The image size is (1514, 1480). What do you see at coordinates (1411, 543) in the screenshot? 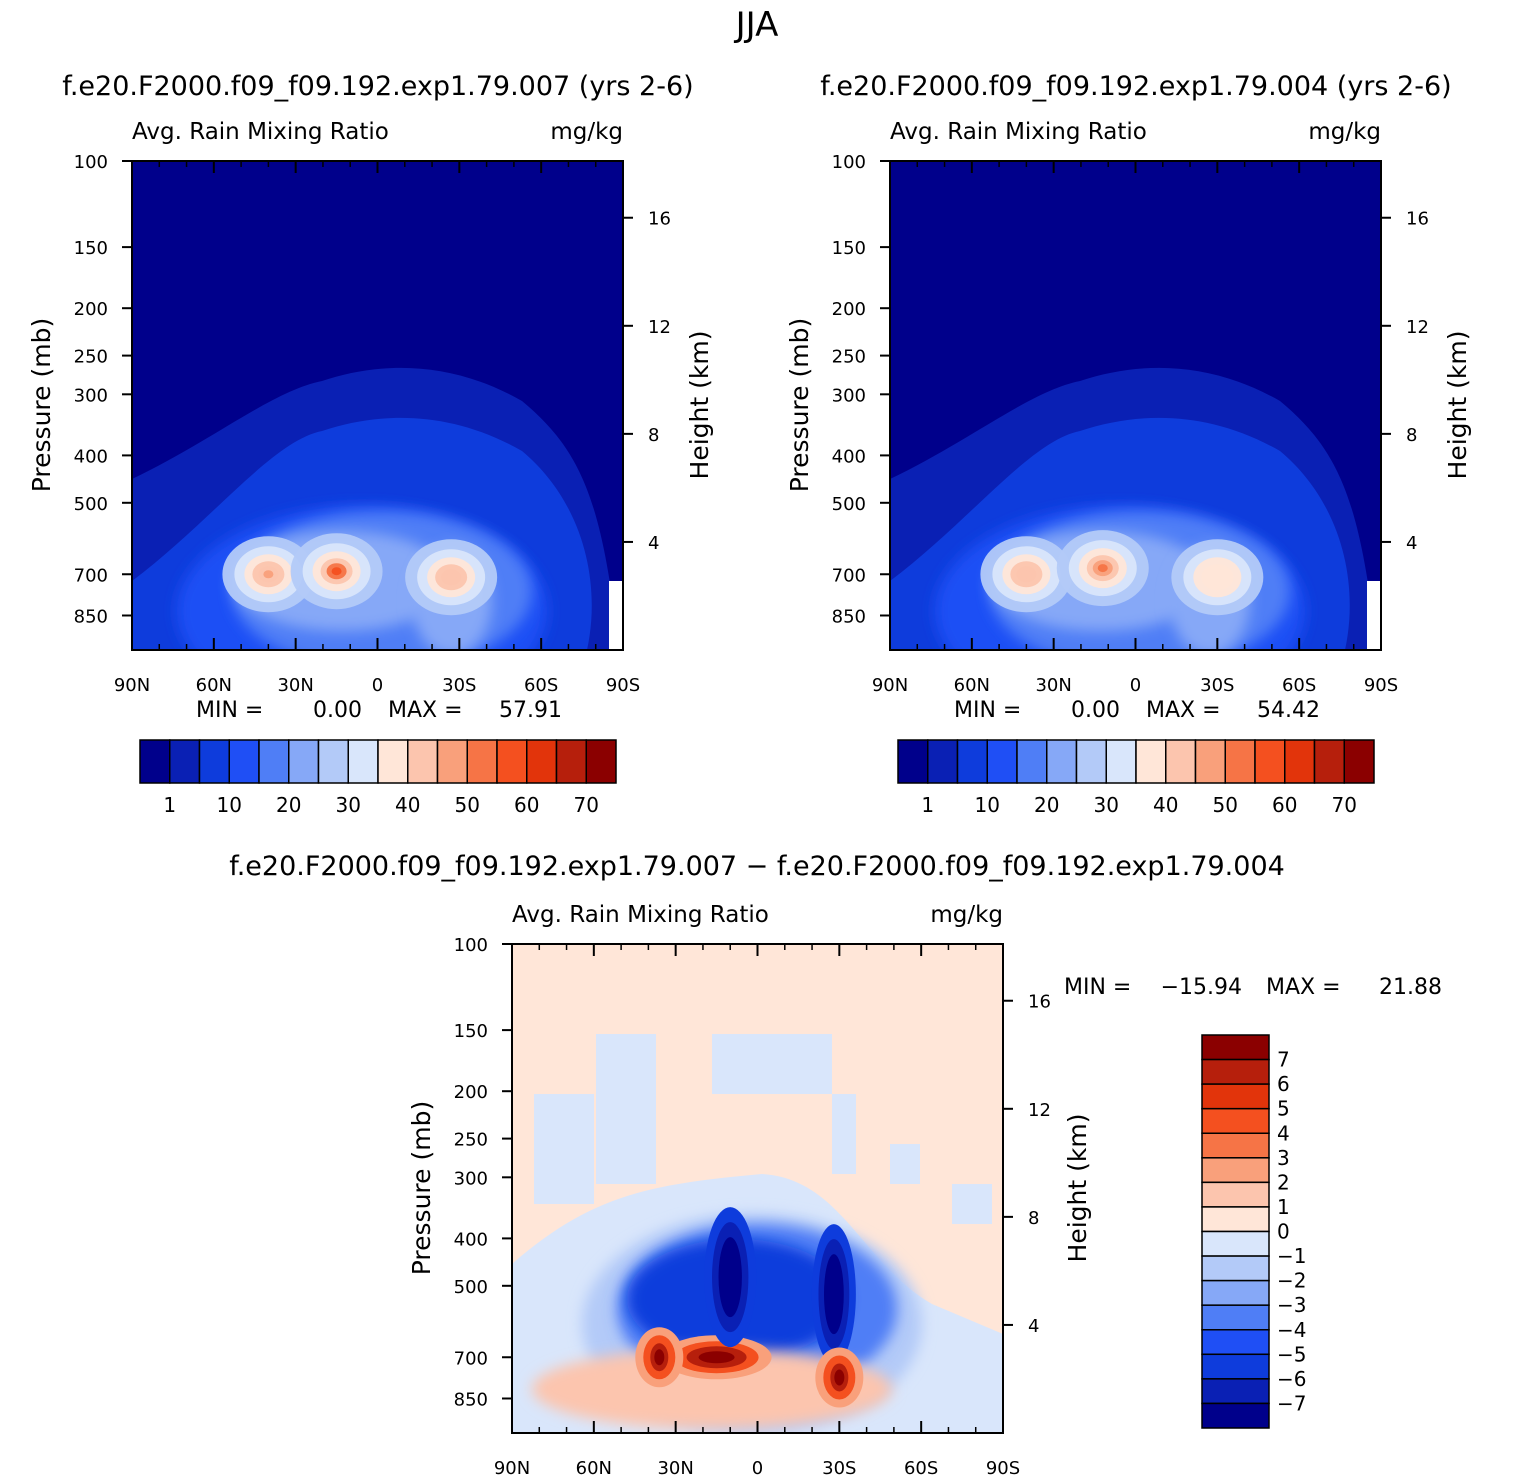
I see `y2-tick-label: 4` at bounding box center [1411, 543].